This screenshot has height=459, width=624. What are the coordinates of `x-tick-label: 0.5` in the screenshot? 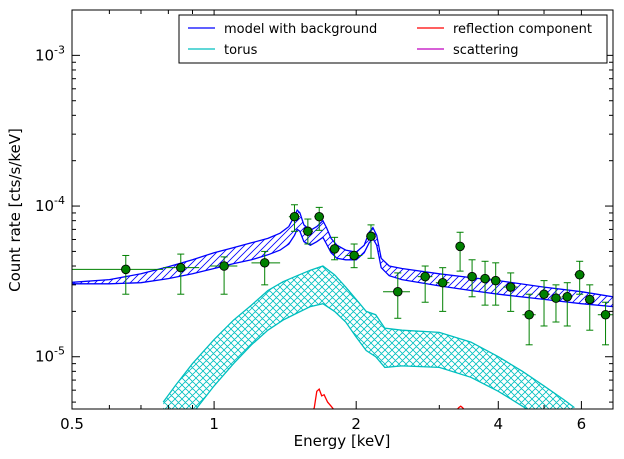 It's located at (72, 424).